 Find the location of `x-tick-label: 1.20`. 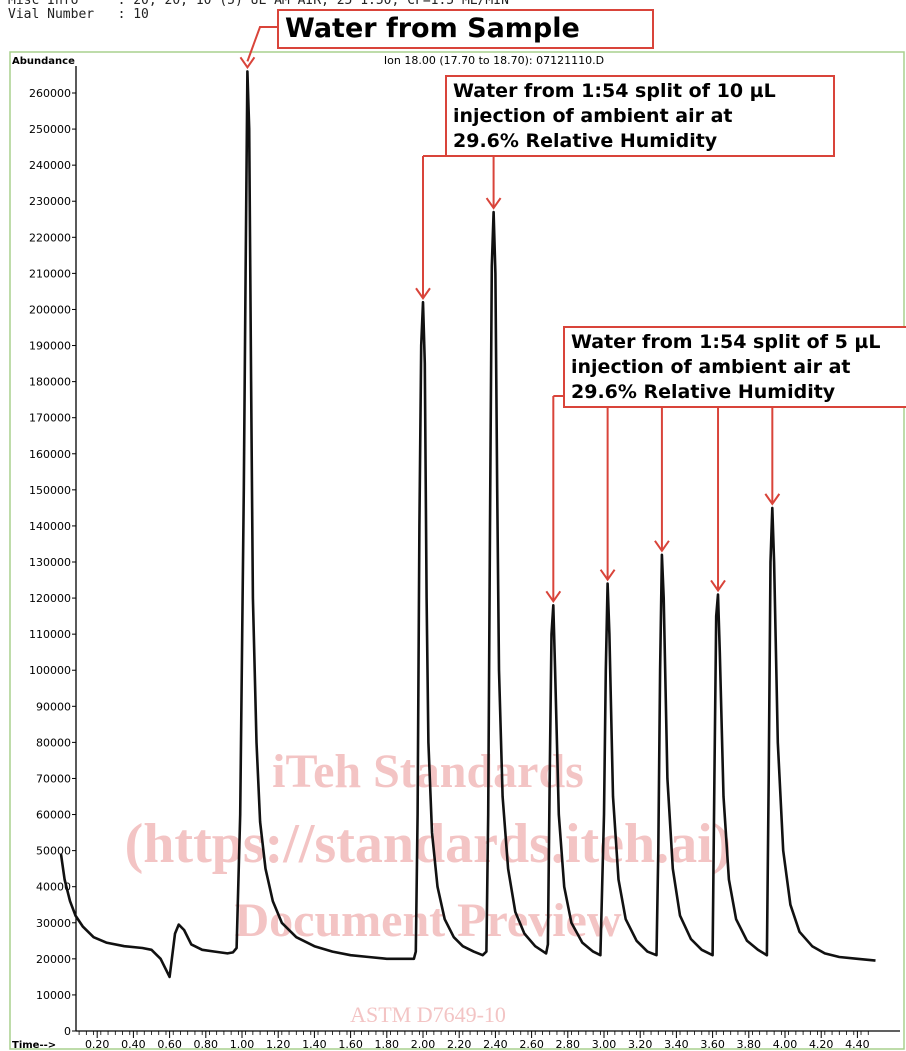

x-tick-label: 1.20 is located at coordinates (278, 1044).